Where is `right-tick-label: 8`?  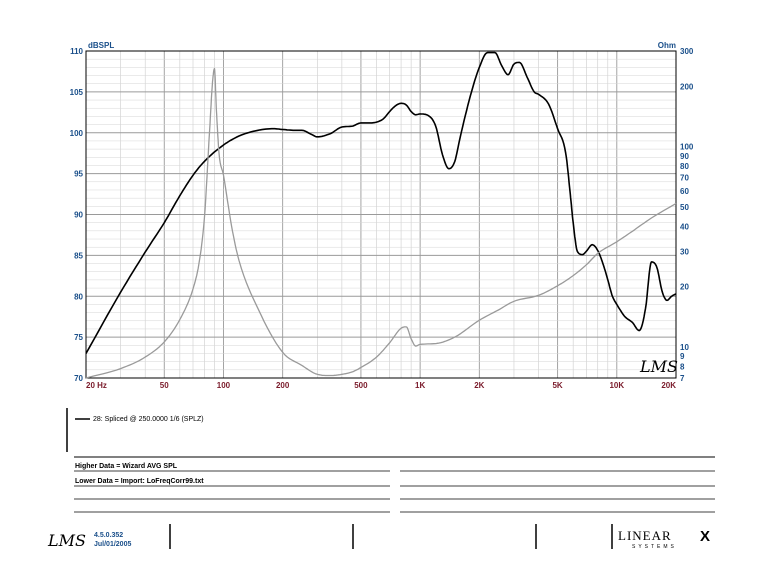
right-tick-label: 8 is located at coordinates (682, 366).